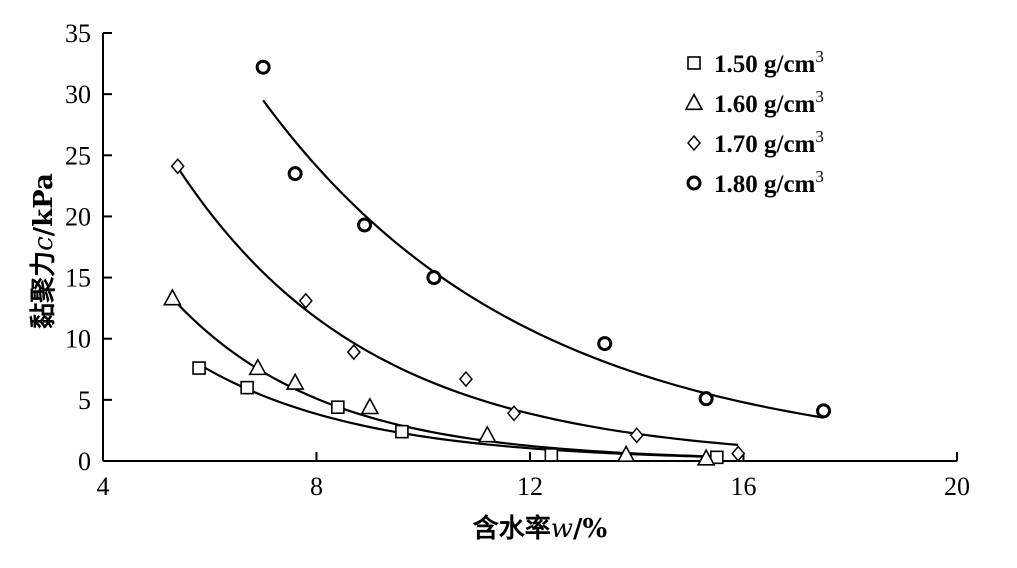 The image size is (1017, 568). What do you see at coordinates (78, 155) in the screenshot?
I see `y-tick-label: 25` at bounding box center [78, 155].